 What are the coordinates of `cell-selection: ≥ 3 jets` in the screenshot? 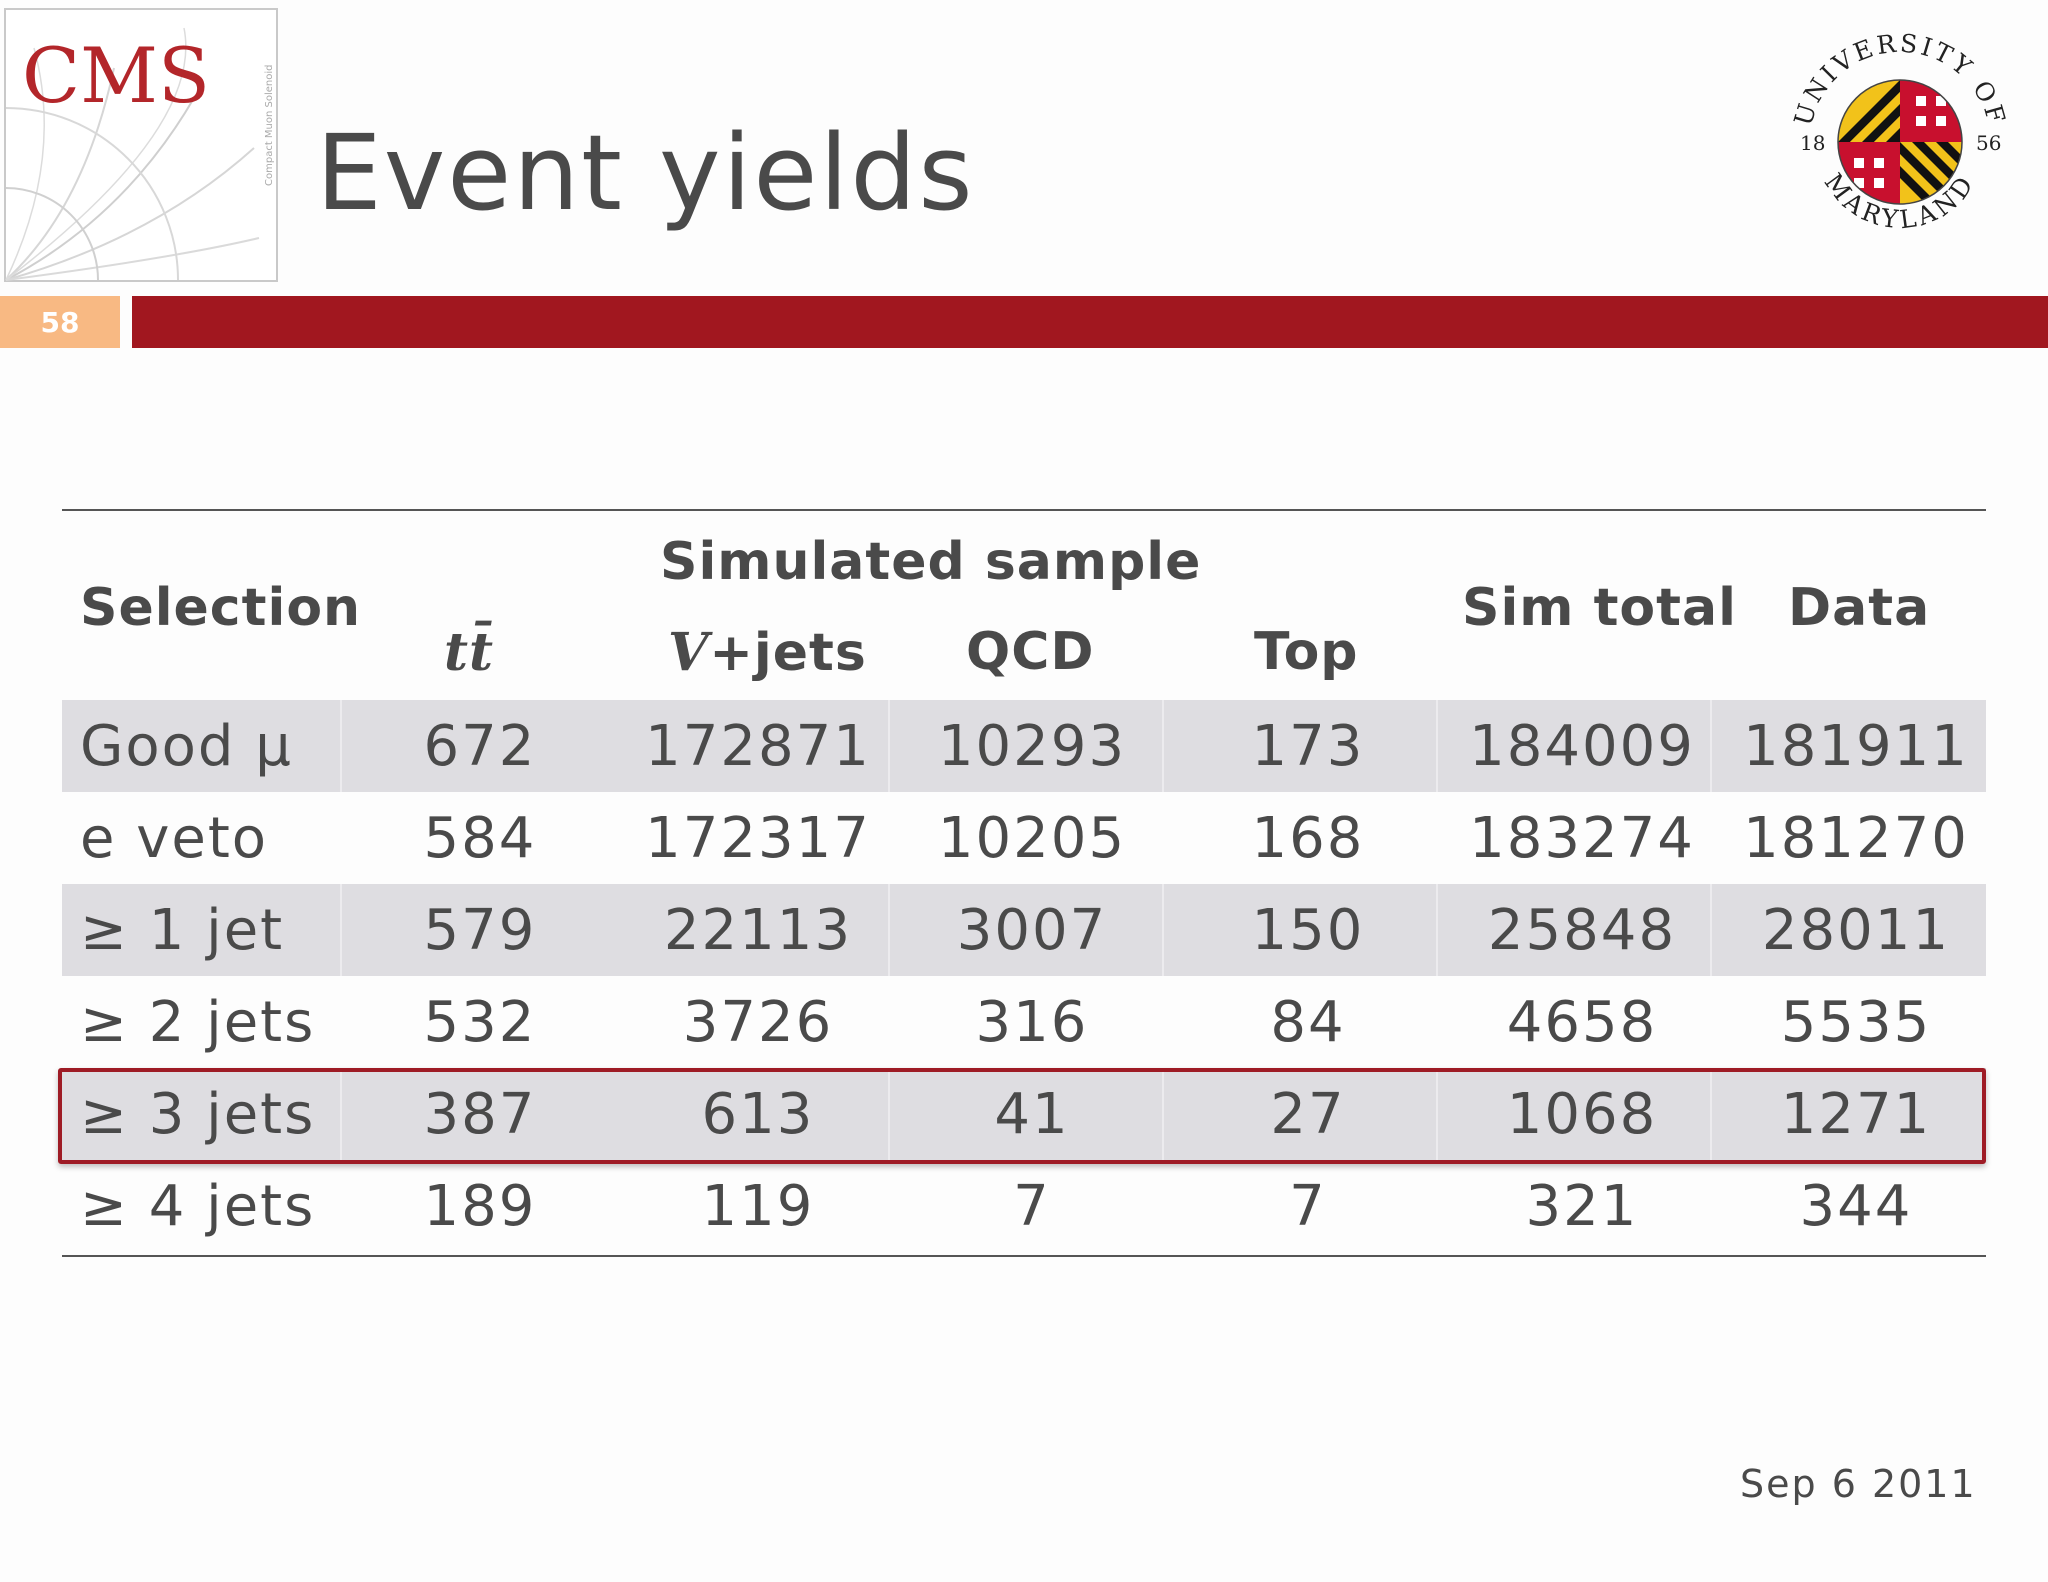 It's located at (198, 1114).